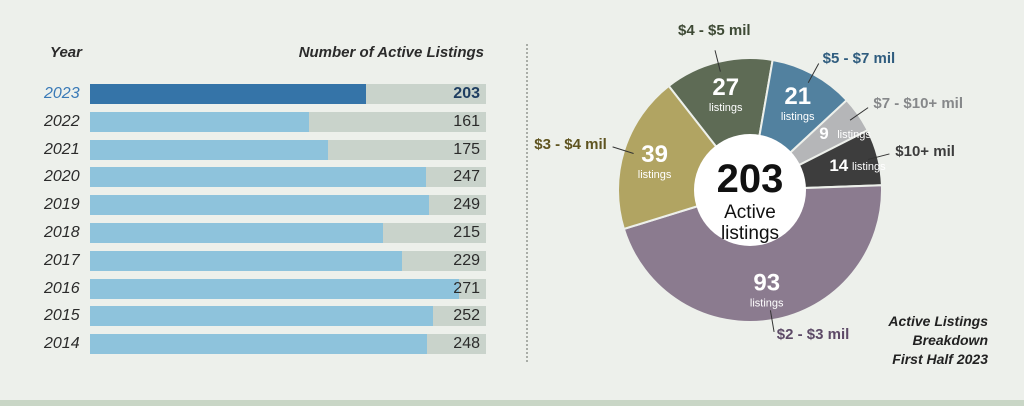 The height and width of the screenshot is (406, 1024). I want to click on bar-track: 215, so click(288, 233).